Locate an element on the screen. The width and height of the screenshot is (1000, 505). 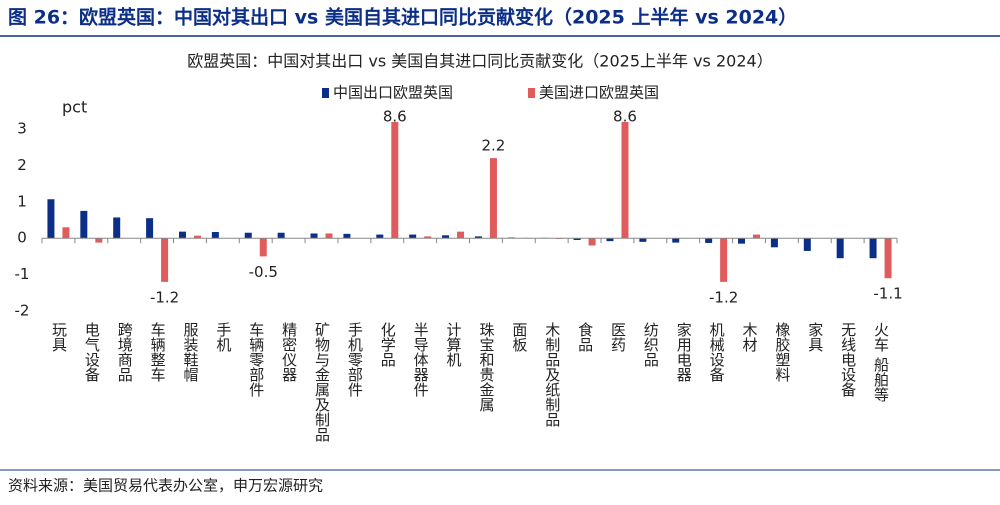
x-tick-label: 家用电器 is located at coordinates (684, 352).